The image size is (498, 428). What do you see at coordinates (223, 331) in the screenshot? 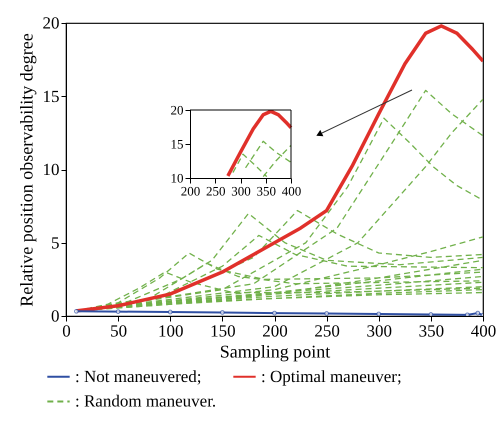
I see `x-tick-label: 150` at bounding box center [223, 331].